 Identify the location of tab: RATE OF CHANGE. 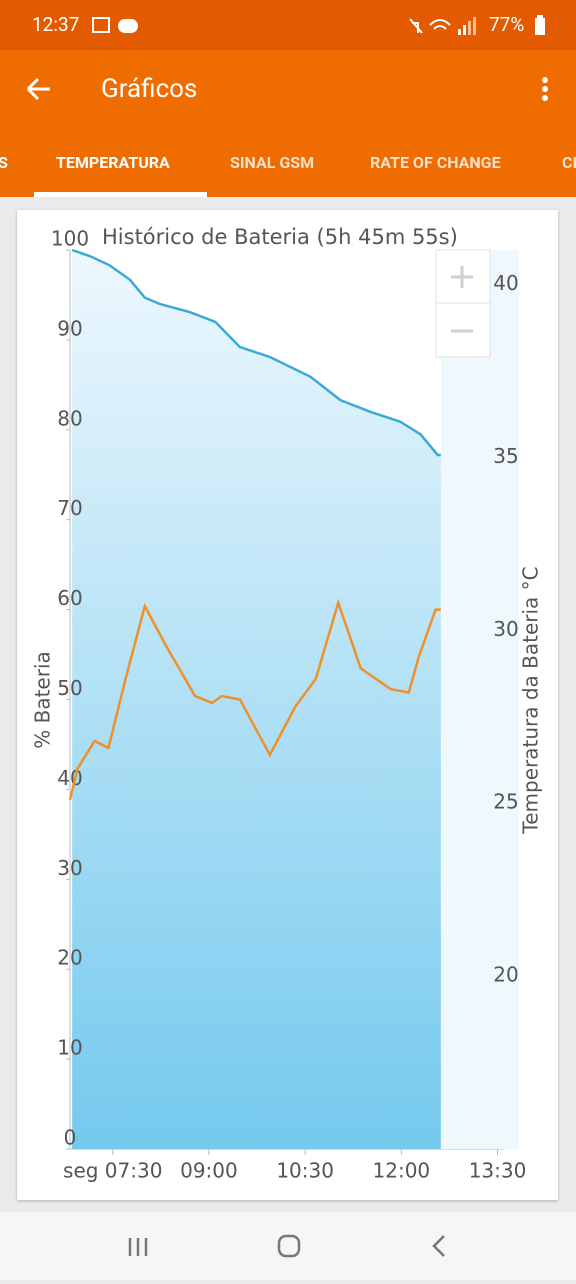
(435, 162).